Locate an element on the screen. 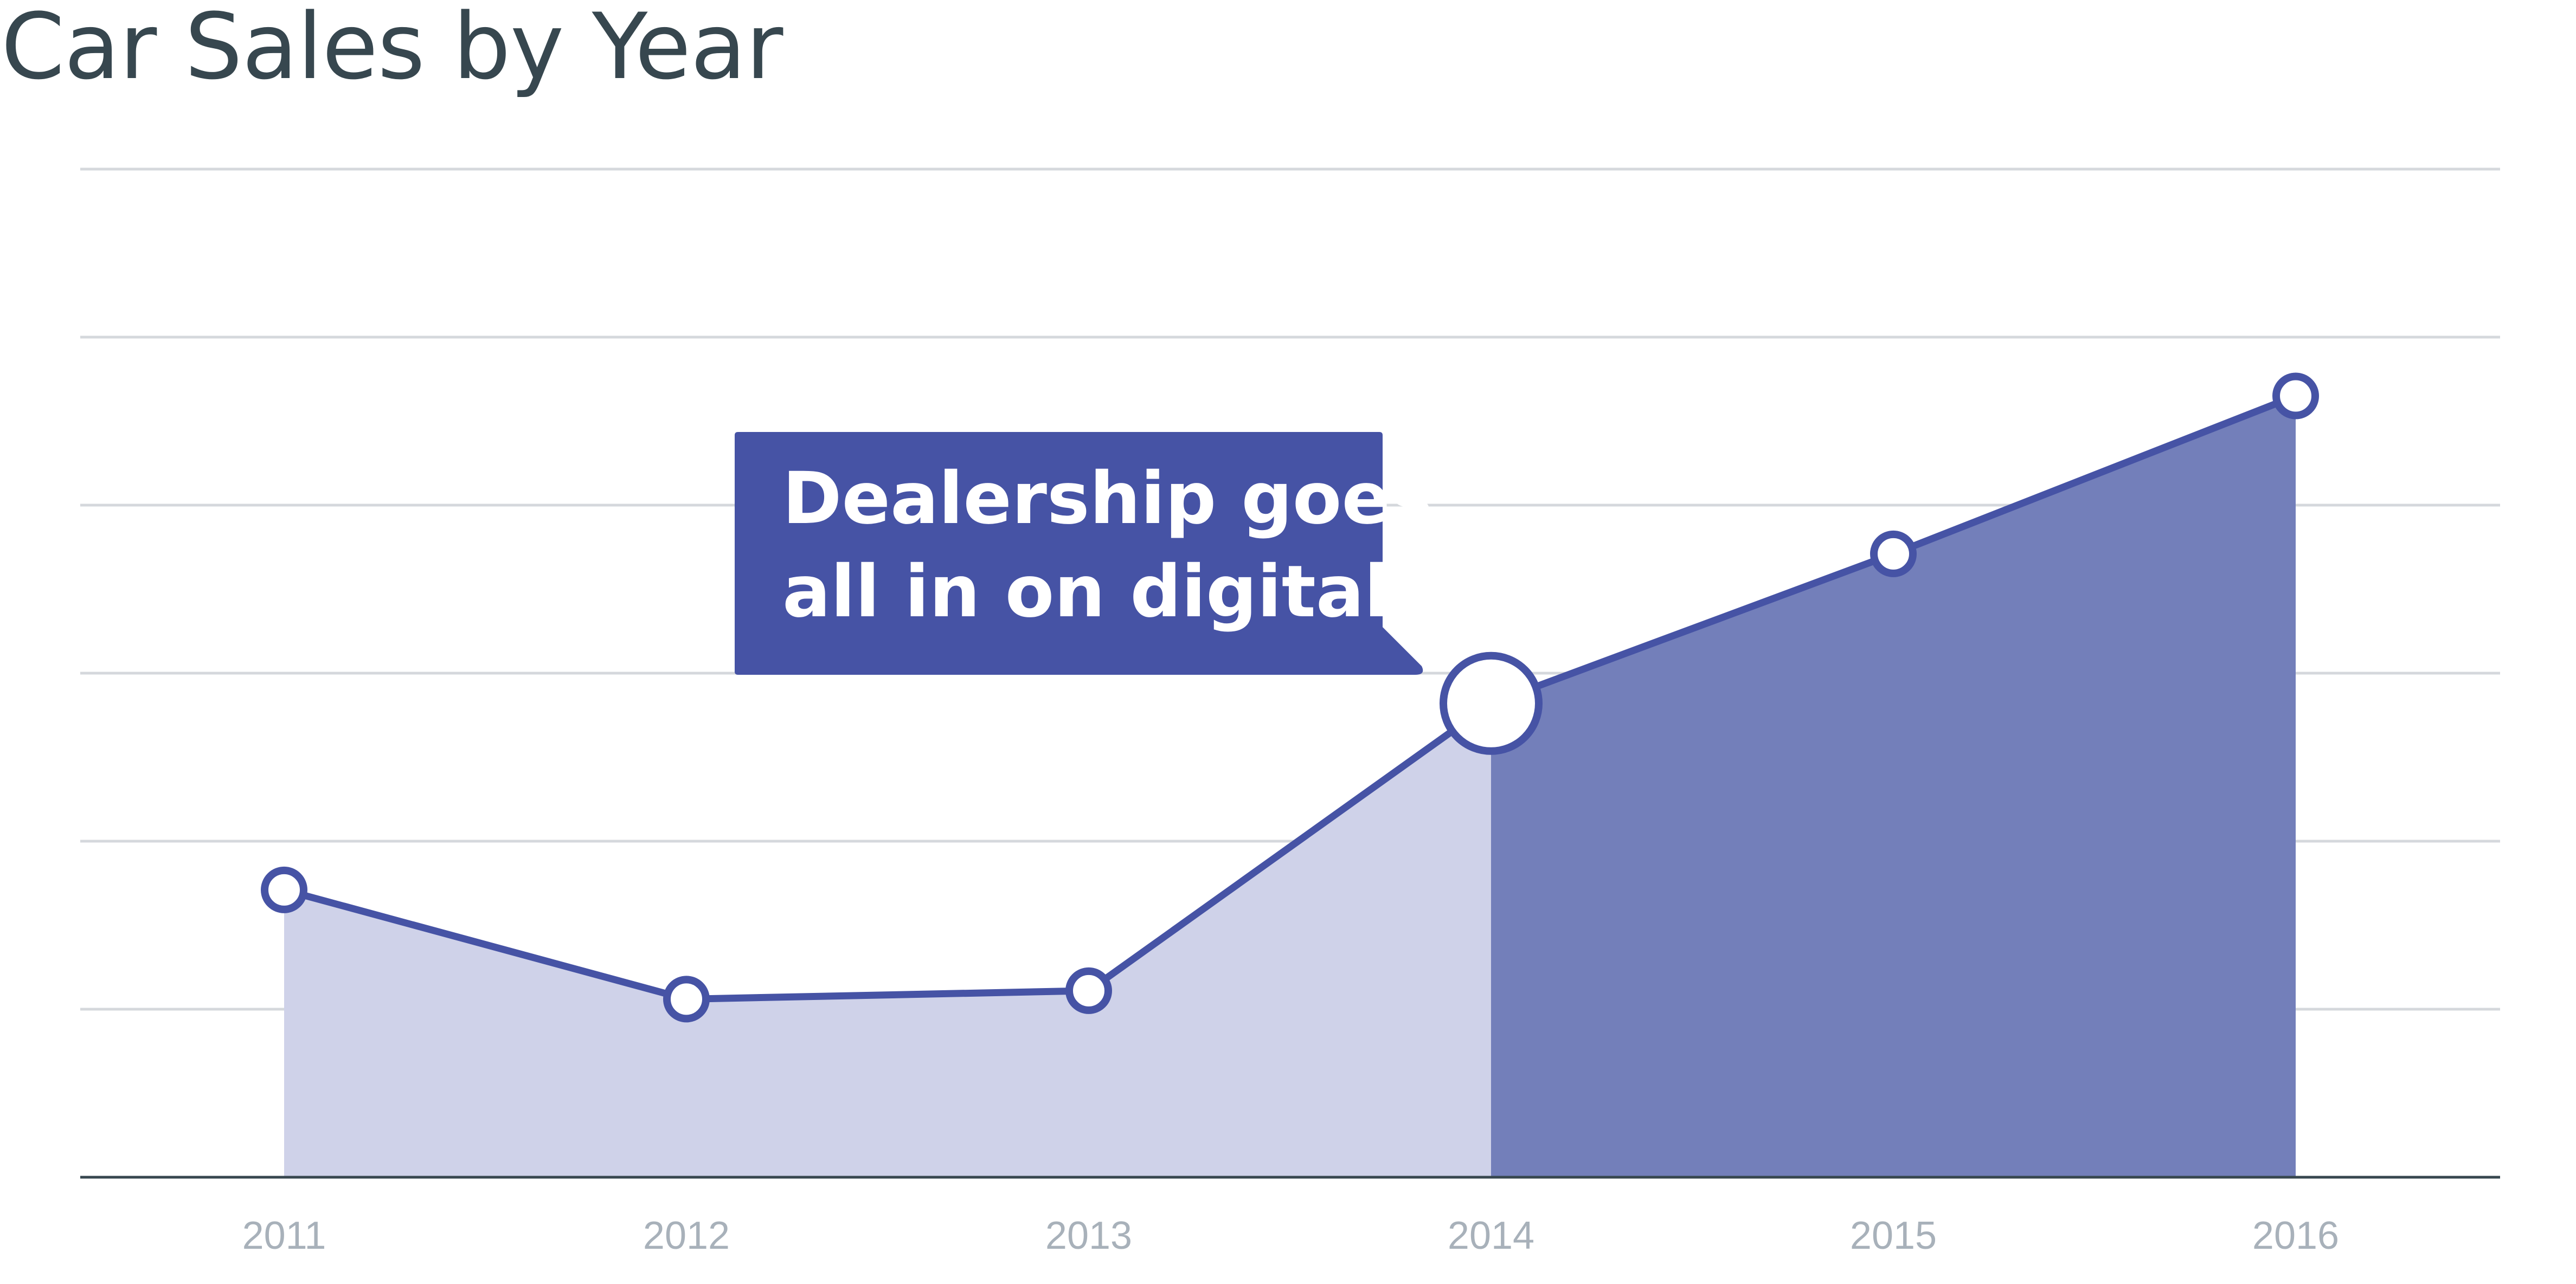 Image resolution: width=2576 pixels, height=1284 pixels. annotation-callout: Dealership goes all in on digital is located at coordinates (1084, 553).